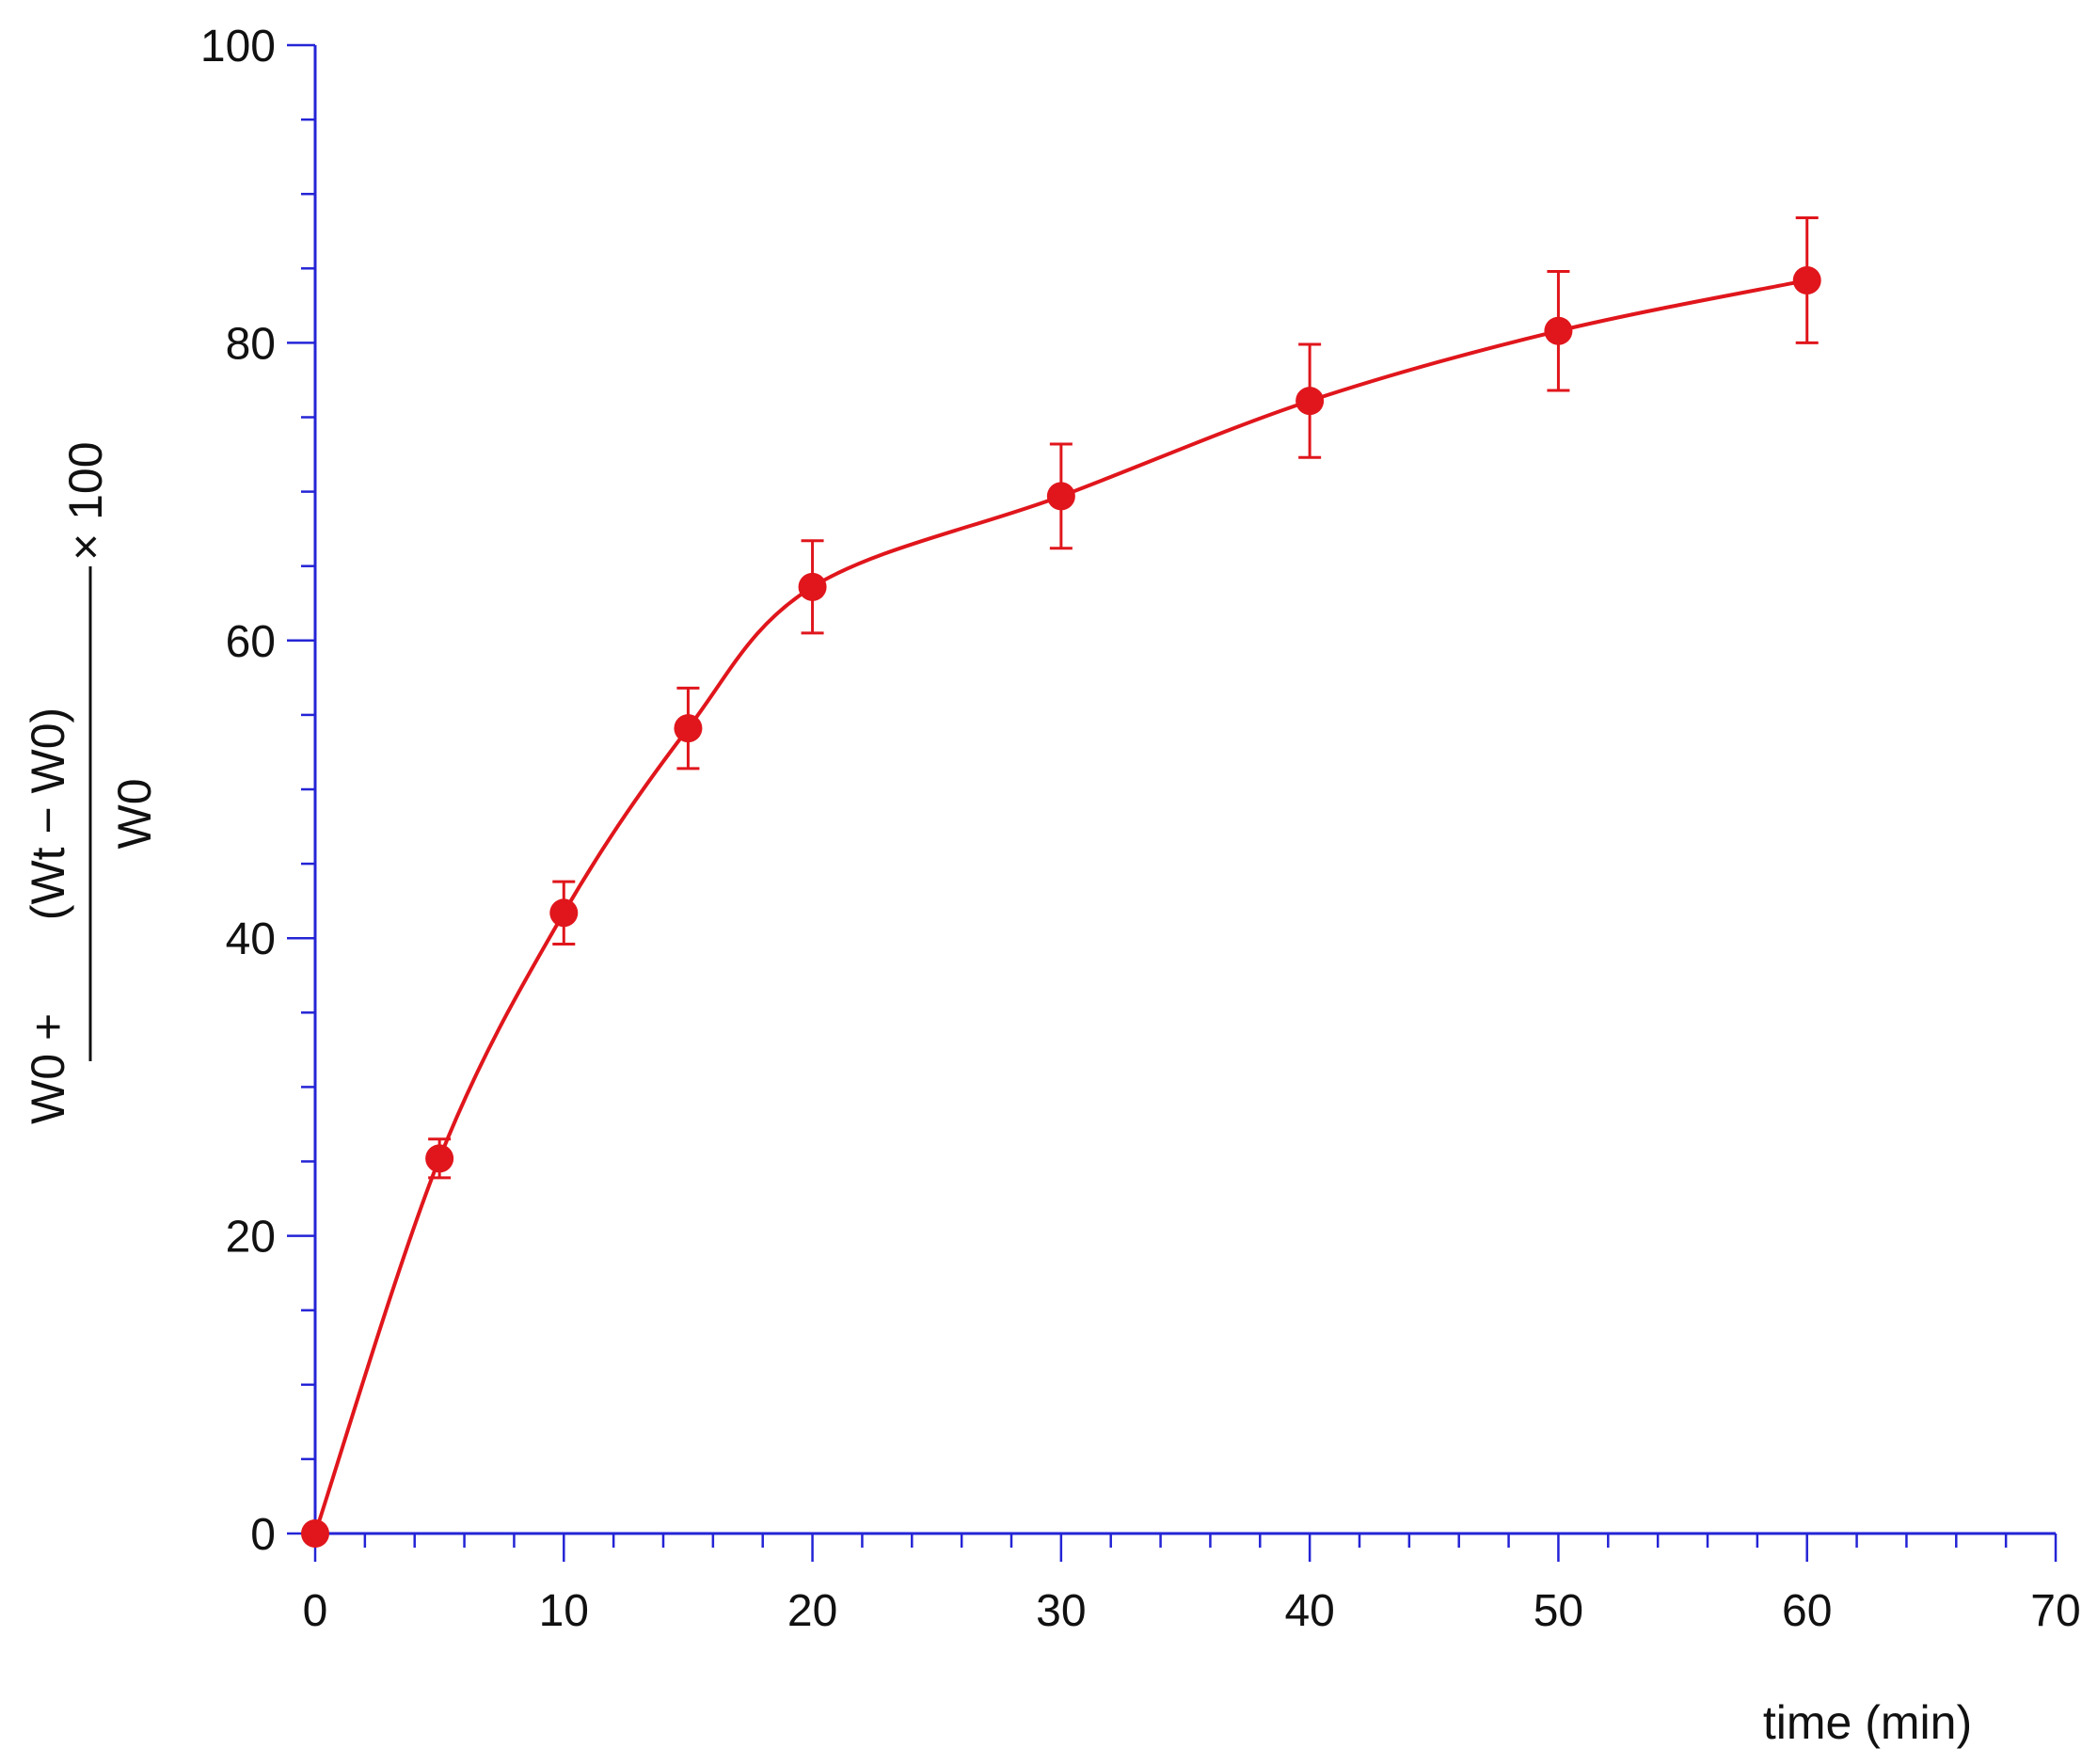  I want to click on x-axis-label: time (min), so click(1867, 1722).